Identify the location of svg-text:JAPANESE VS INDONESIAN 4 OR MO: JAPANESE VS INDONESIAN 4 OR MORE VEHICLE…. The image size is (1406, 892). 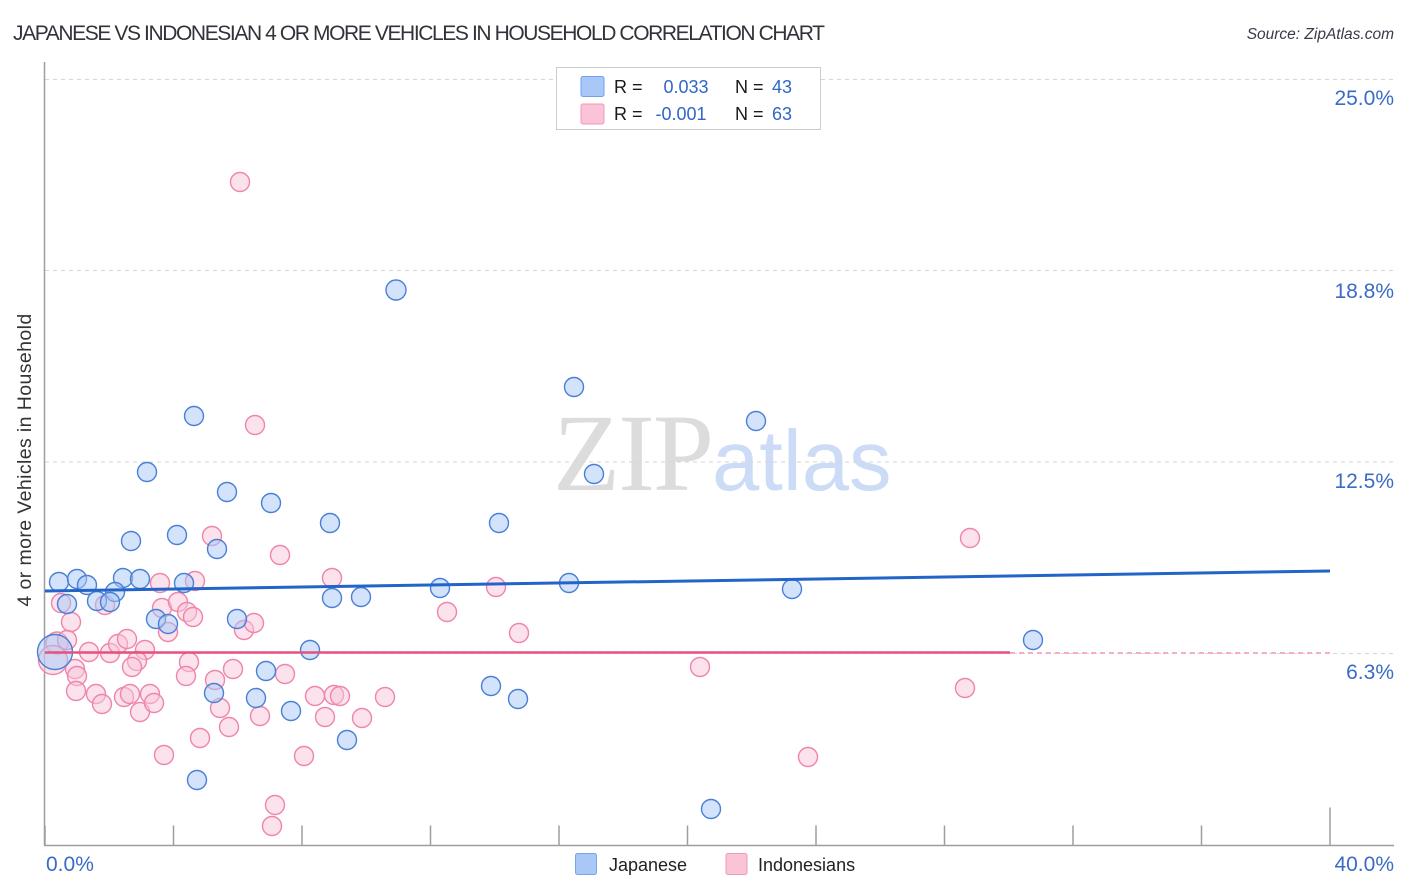
(419, 33).